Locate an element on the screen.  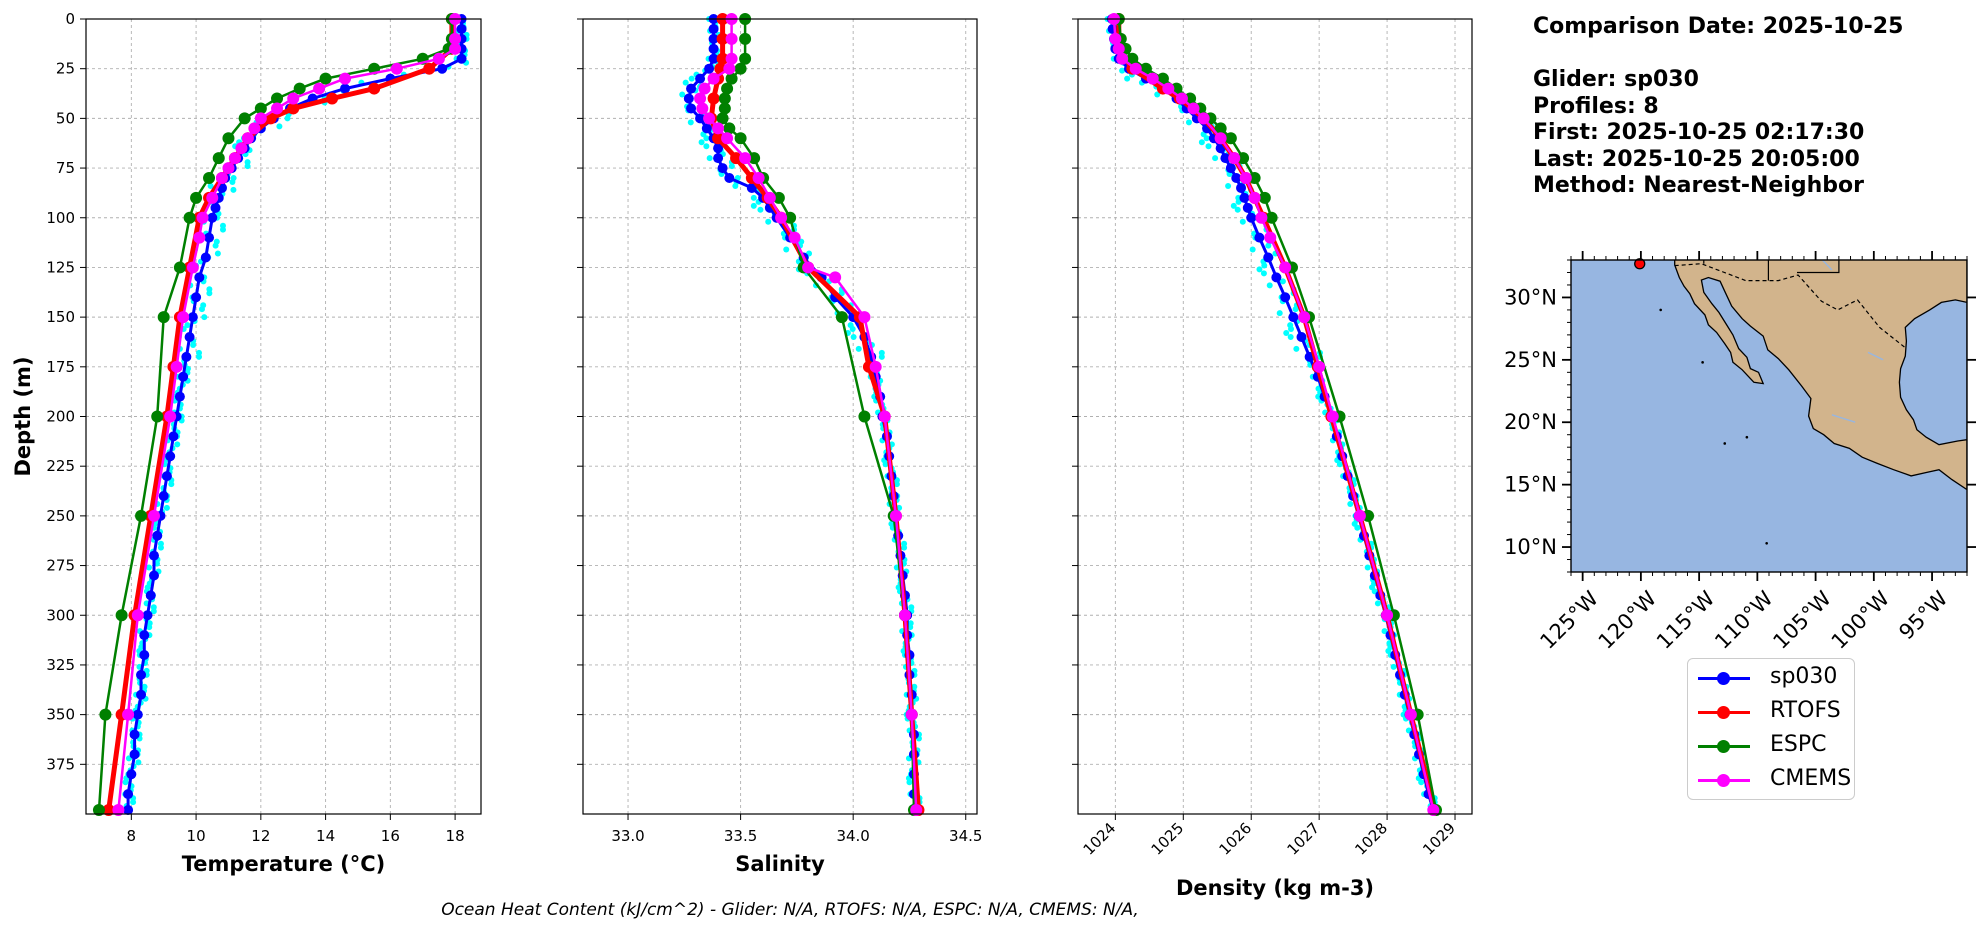
data-point-rtofs is located at coordinates (722, 38).